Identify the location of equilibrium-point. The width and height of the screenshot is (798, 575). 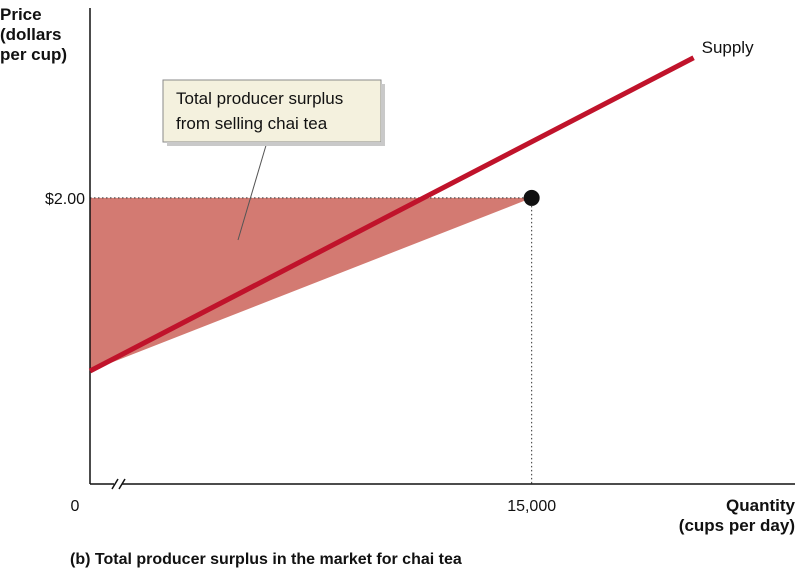
(531, 197).